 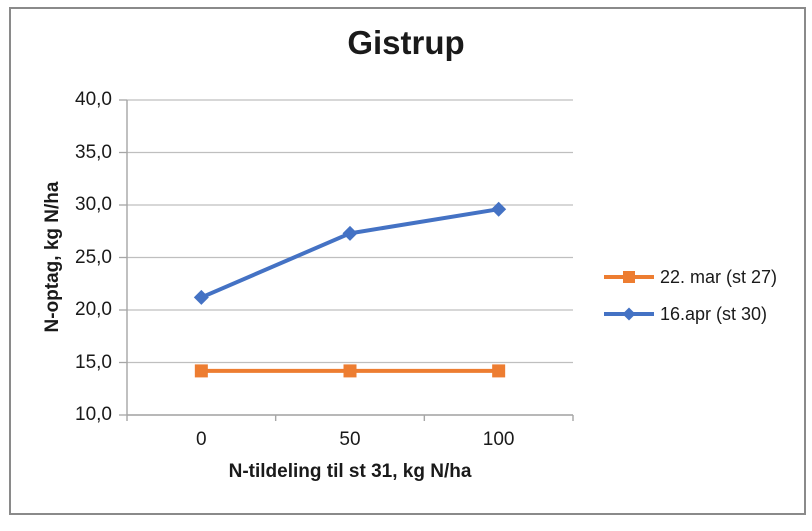 I want to click on legend-item: 22. mar (st 27), so click(x=690, y=277).